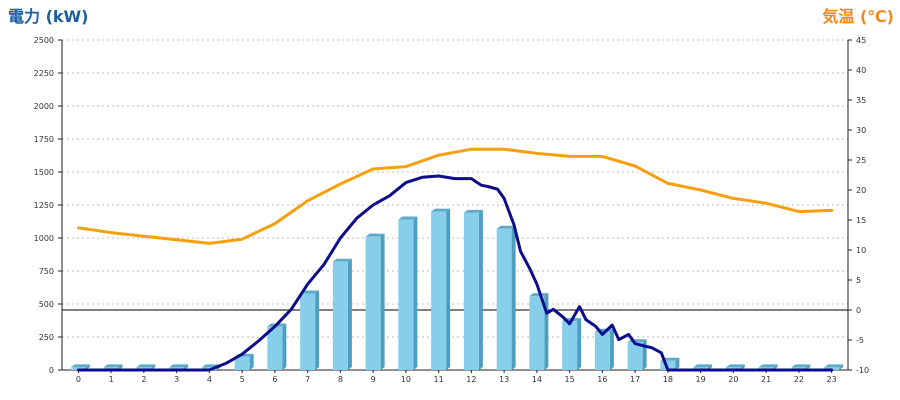  I want to click on left-tick-label: 2250, so click(44, 73).